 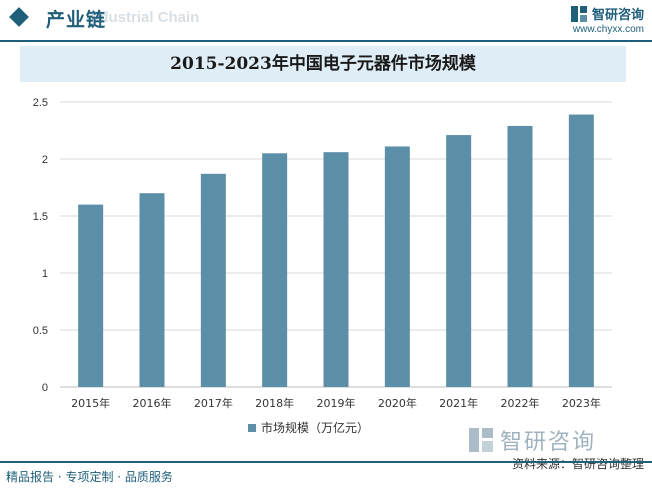 What do you see at coordinates (326, 41) in the screenshot?
I see `header-divider` at bounding box center [326, 41].